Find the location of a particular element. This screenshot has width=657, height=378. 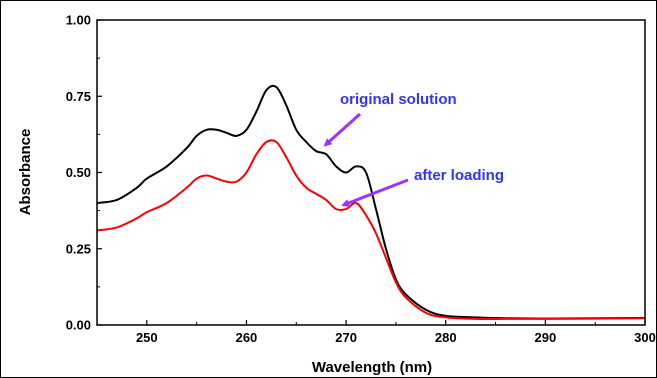

annotation-after-loading-label: after loading is located at coordinates (459, 175).